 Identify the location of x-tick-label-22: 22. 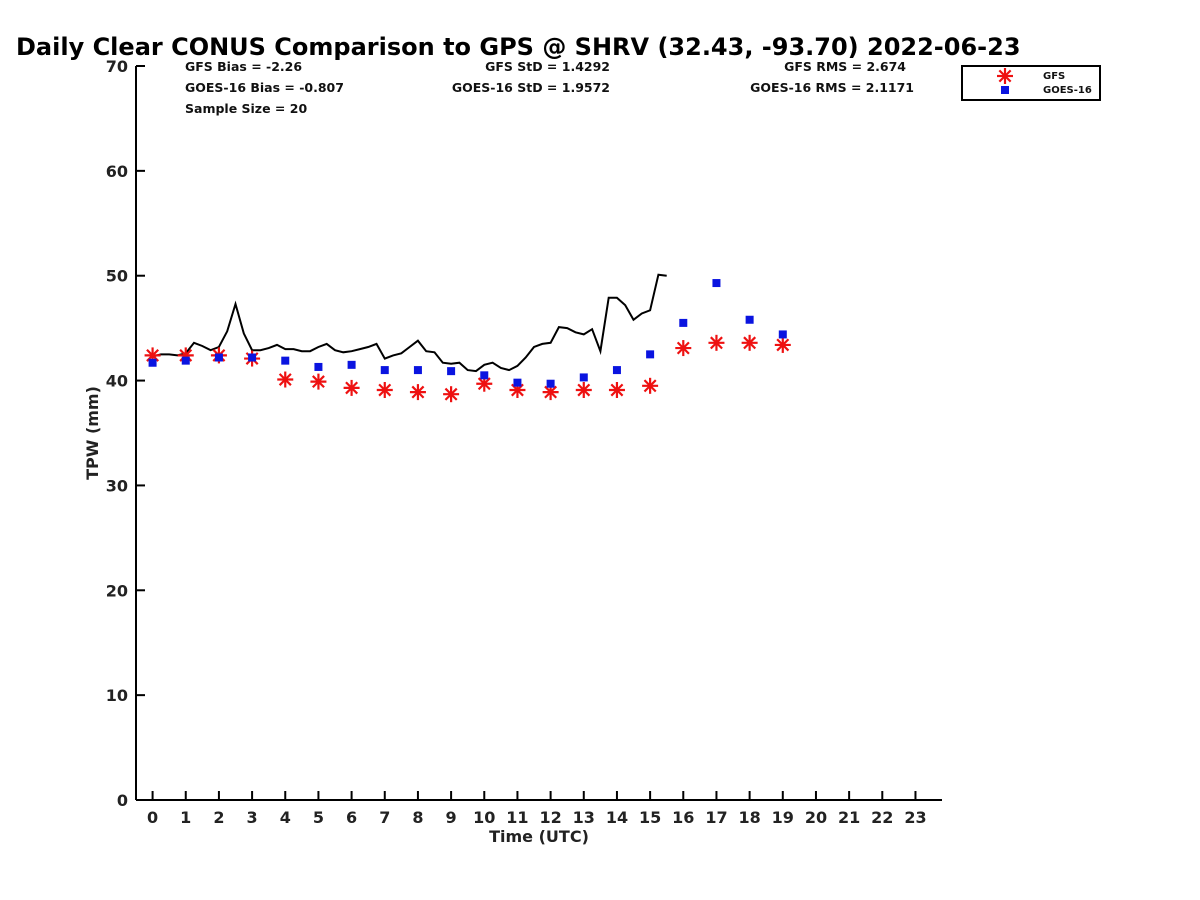
(882, 817).